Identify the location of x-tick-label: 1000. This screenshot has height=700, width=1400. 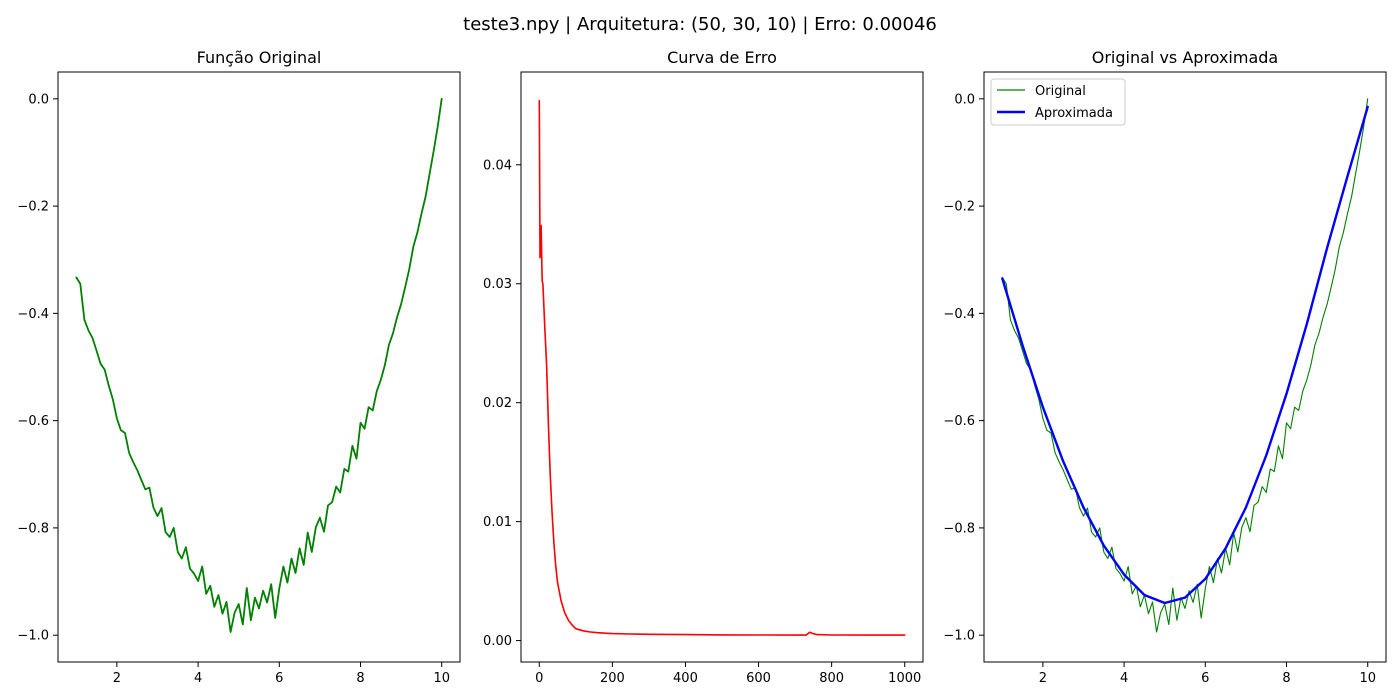
(904, 678).